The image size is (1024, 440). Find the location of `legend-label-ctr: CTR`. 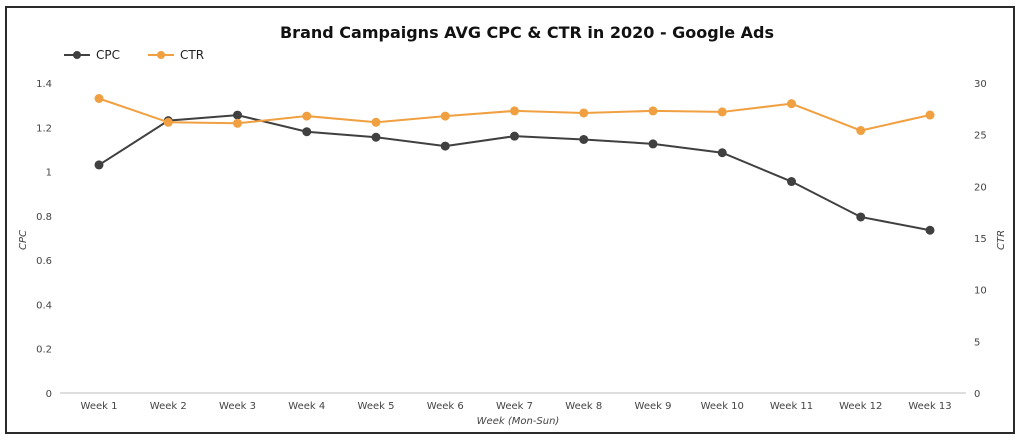

legend-label-ctr: CTR is located at coordinates (192, 55).